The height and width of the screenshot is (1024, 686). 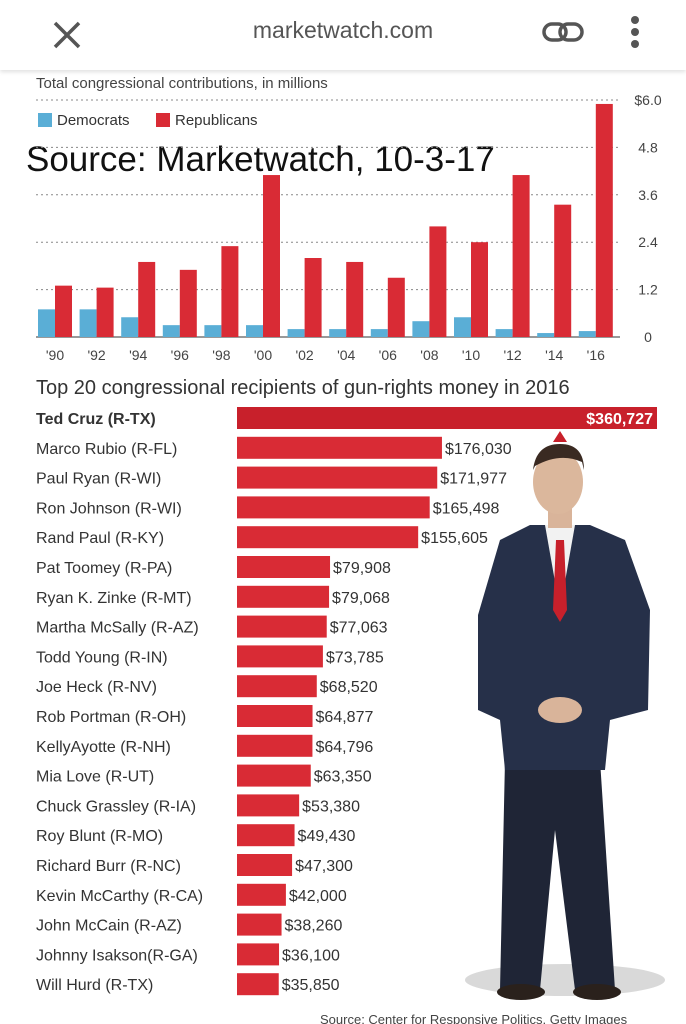 I want to click on legend-label-republicans: Republicans, so click(x=216, y=120).